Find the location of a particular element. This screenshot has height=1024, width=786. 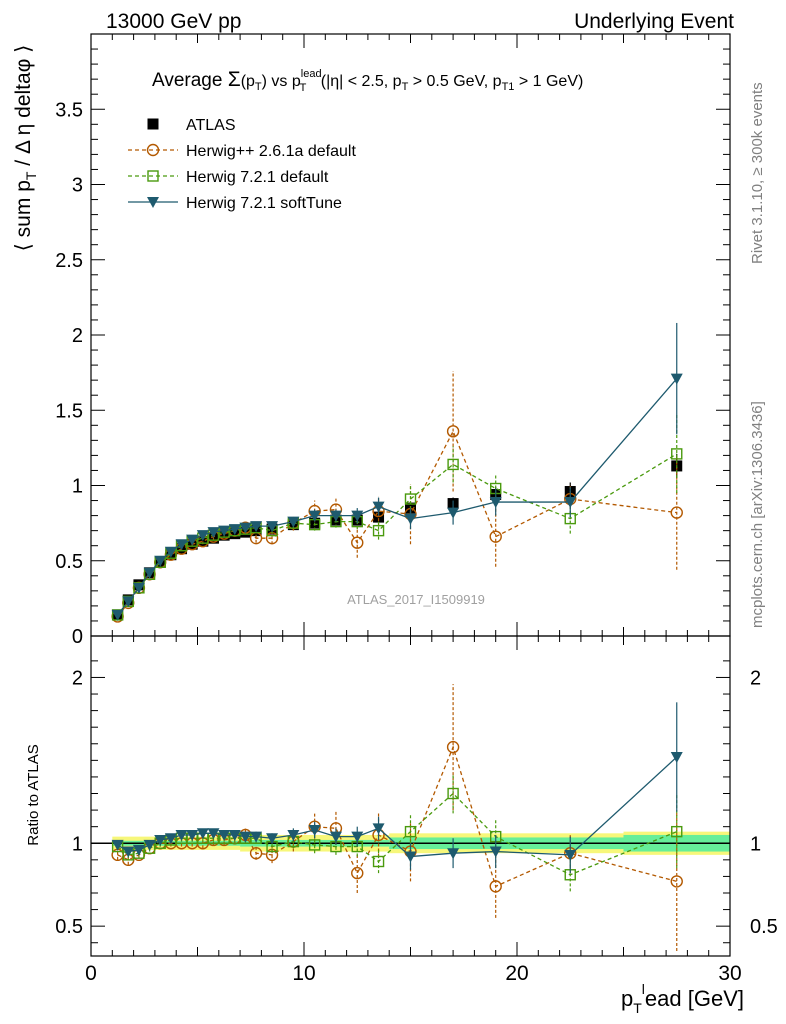

main-y-tick-label: 3.5 is located at coordinates (69, 110).